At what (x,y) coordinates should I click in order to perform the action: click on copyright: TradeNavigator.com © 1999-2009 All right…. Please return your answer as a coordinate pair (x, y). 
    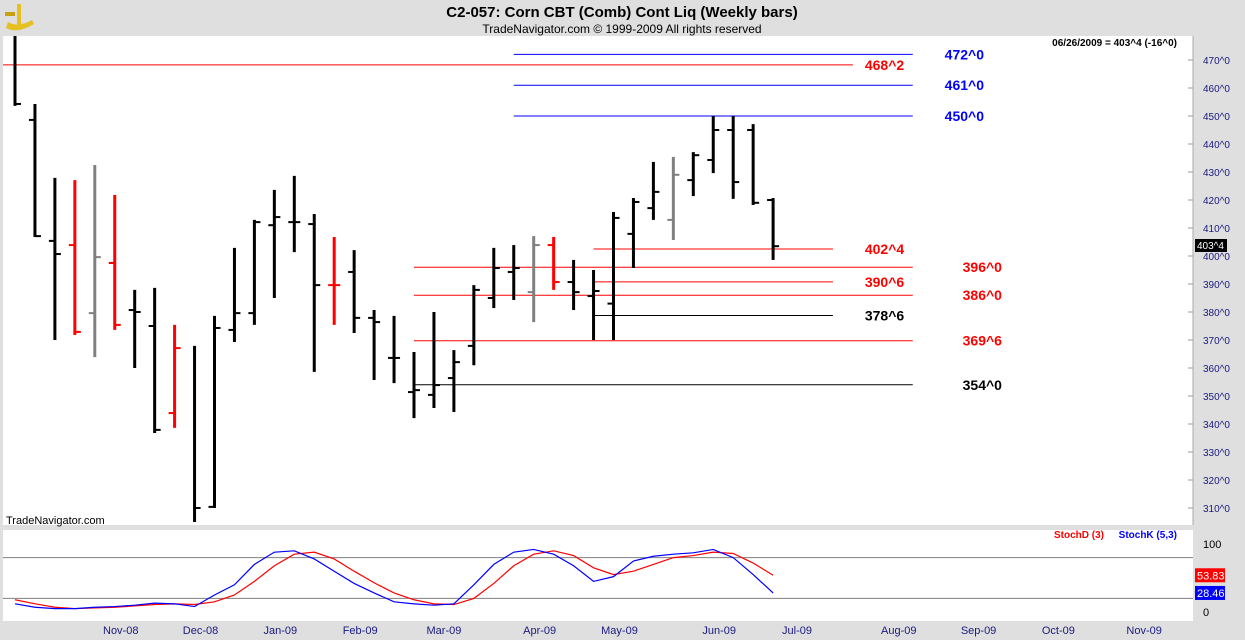
    Looking at the image, I should click on (621, 29).